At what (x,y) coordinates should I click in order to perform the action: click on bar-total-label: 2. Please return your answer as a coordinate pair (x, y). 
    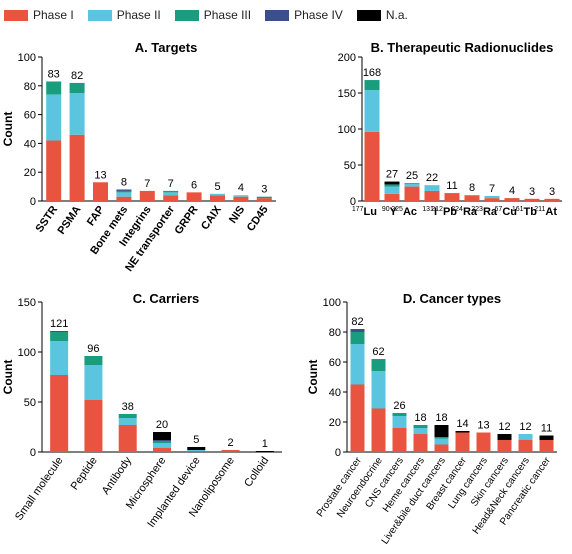
    Looking at the image, I should click on (231, 443).